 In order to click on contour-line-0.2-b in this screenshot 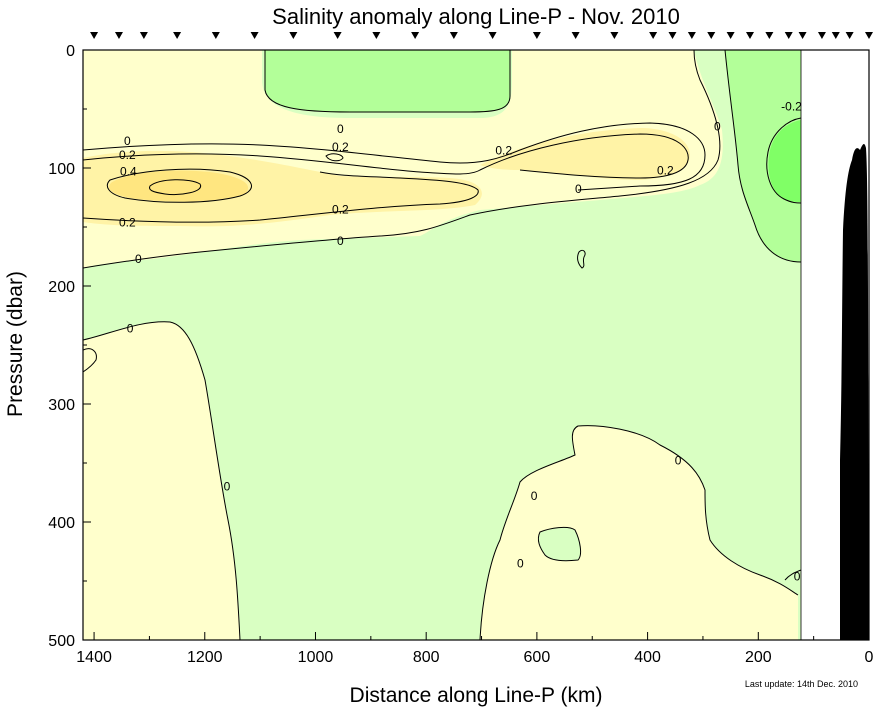, I will do `click(281, 197)`.